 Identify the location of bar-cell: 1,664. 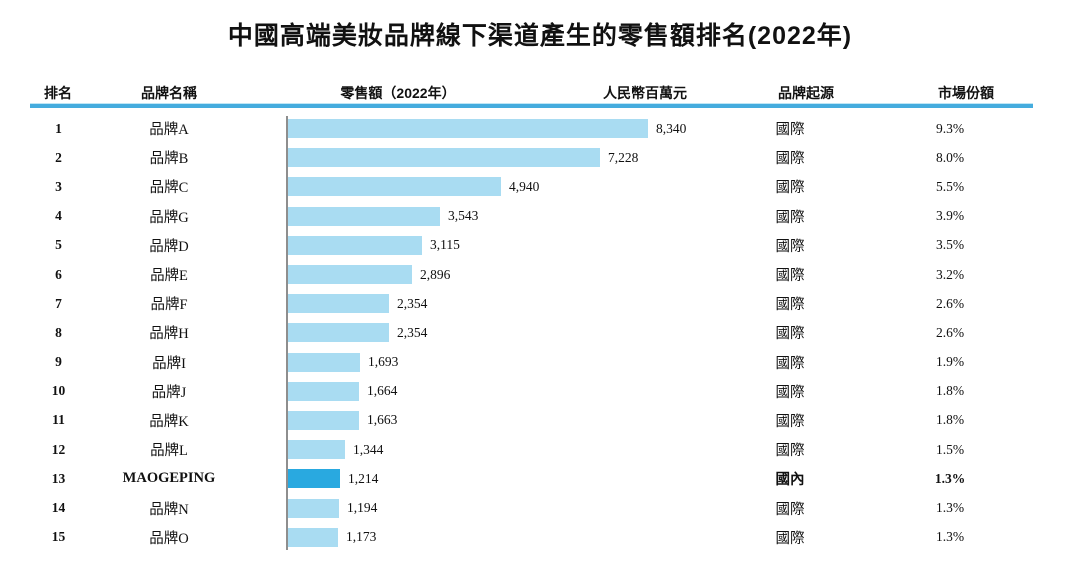
(511, 391).